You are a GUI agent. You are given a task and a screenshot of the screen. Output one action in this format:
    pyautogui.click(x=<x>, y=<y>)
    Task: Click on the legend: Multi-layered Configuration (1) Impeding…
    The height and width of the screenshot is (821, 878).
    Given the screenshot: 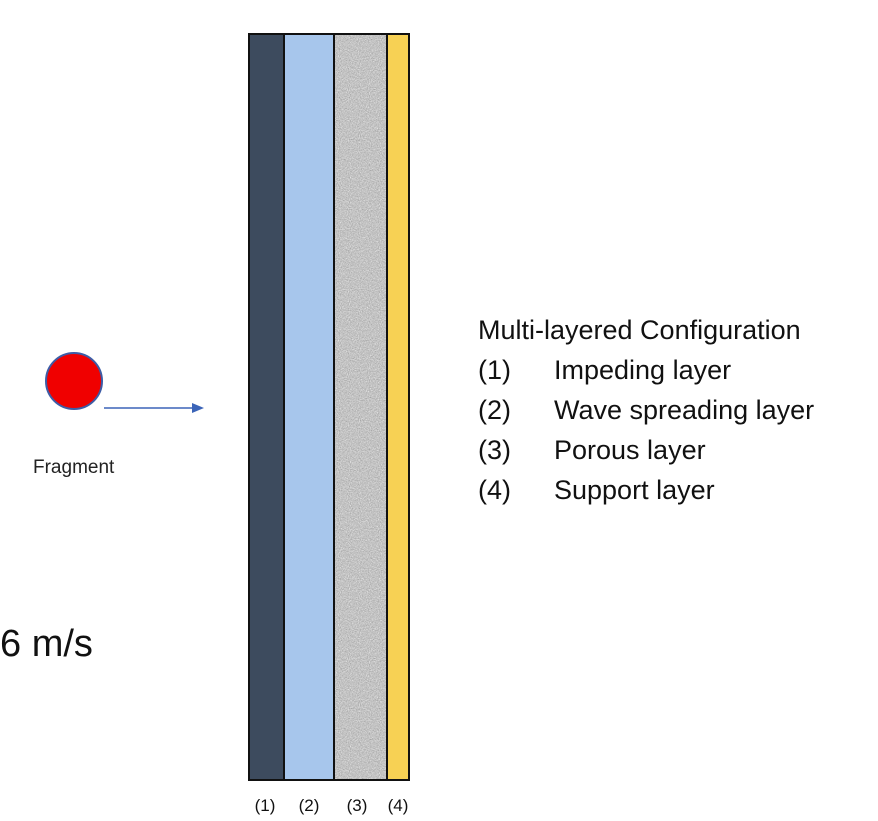 What is the action you would take?
    pyautogui.click(x=646, y=410)
    